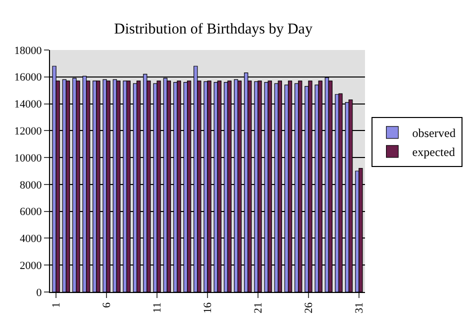 This screenshot has height=327, width=474. What do you see at coordinates (31, 239) in the screenshot?
I see `y-tick-label: 4000` at bounding box center [31, 239].